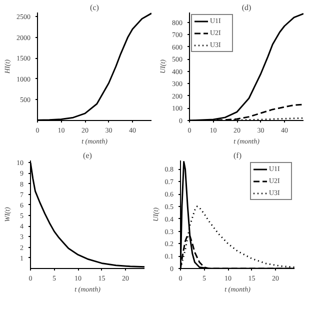 Image resolution: width=320 pixels, height=320 pixels. I want to click on chart-title: (e), so click(87, 155).